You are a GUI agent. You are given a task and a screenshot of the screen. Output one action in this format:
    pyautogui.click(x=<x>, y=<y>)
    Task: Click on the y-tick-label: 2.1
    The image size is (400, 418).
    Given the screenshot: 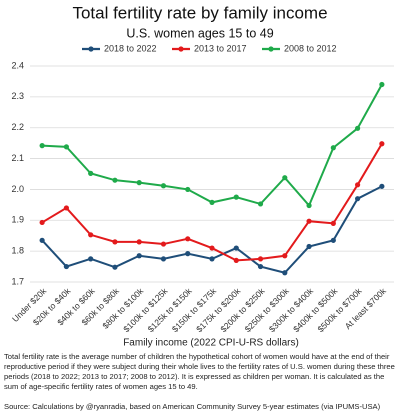 What is the action you would take?
    pyautogui.click(x=17, y=158)
    